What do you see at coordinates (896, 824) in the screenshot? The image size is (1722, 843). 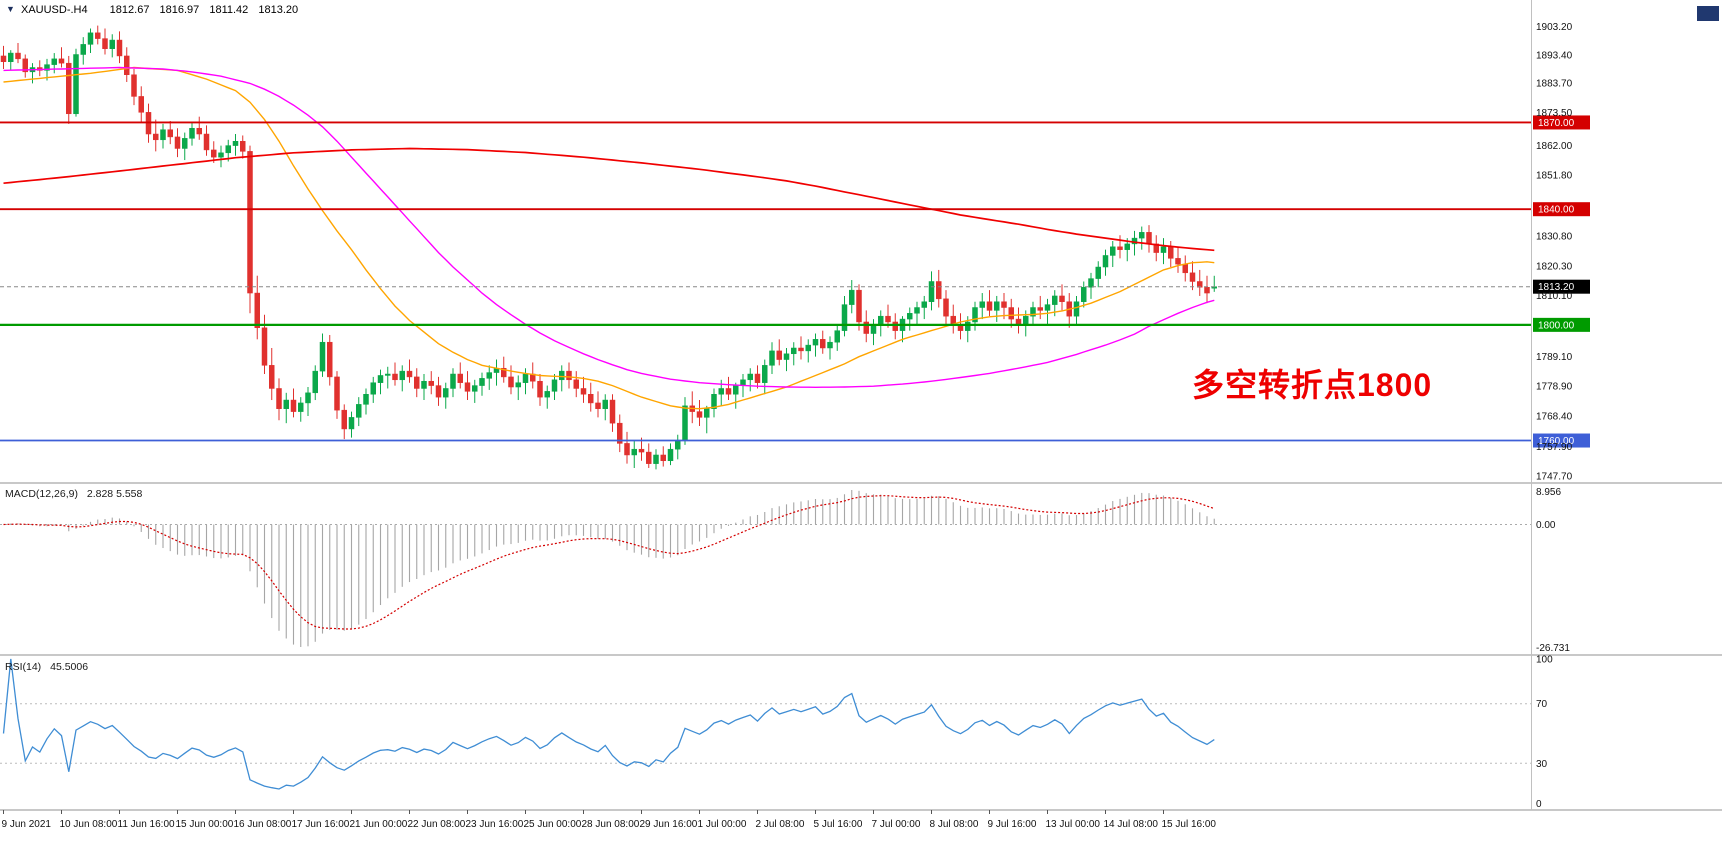 I see `svg-text: 7 Jul 00:00` at bounding box center [896, 824].